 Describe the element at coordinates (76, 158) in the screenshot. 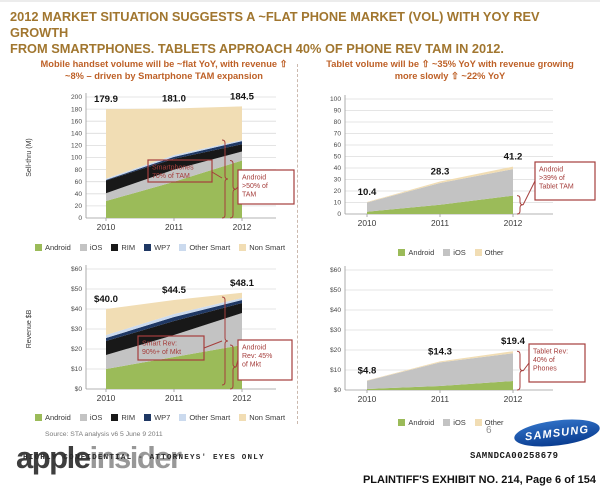

I see `y-tick-label: 100` at that location.